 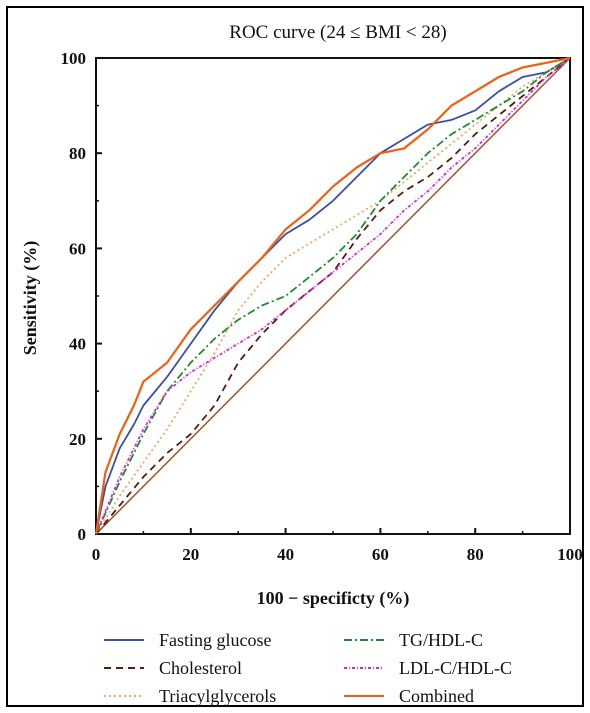 I want to click on legend-item: Cholesterol, so click(x=172, y=668).